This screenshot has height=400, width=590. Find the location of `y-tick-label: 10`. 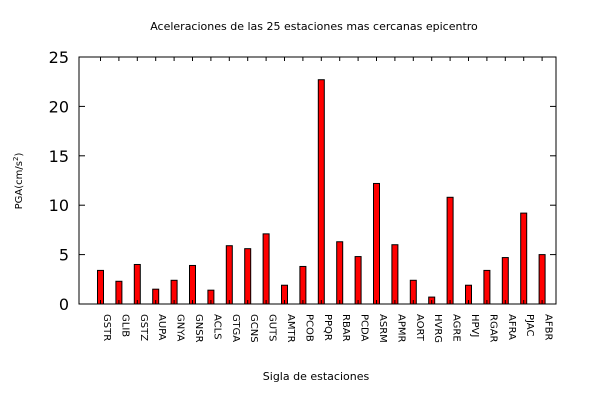

y-tick-label: 10 is located at coordinates (59, 205).